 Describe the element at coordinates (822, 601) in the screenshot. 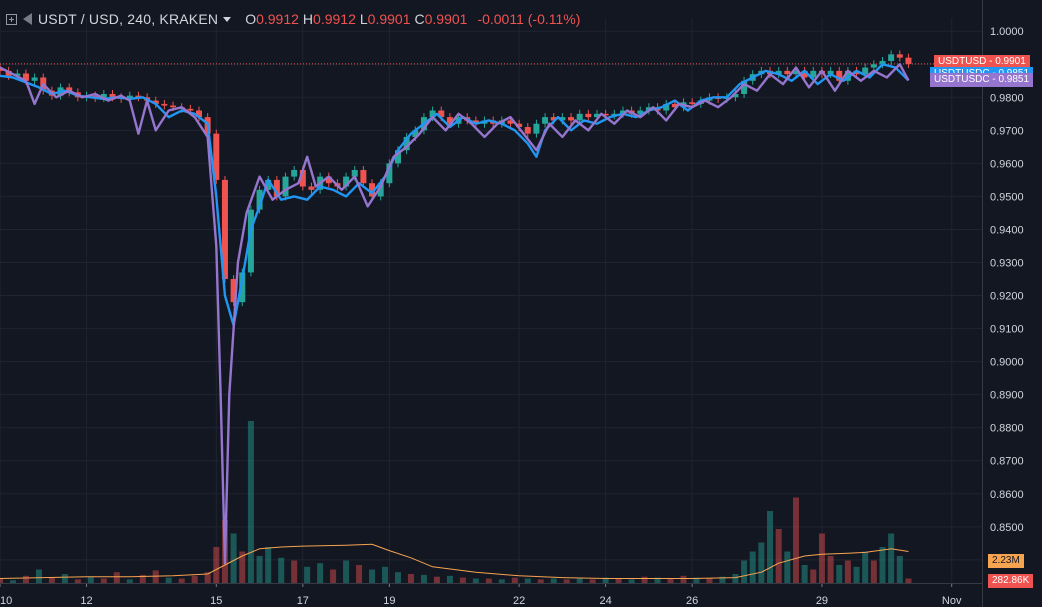

I see `x-tick-label: 29` at that location.